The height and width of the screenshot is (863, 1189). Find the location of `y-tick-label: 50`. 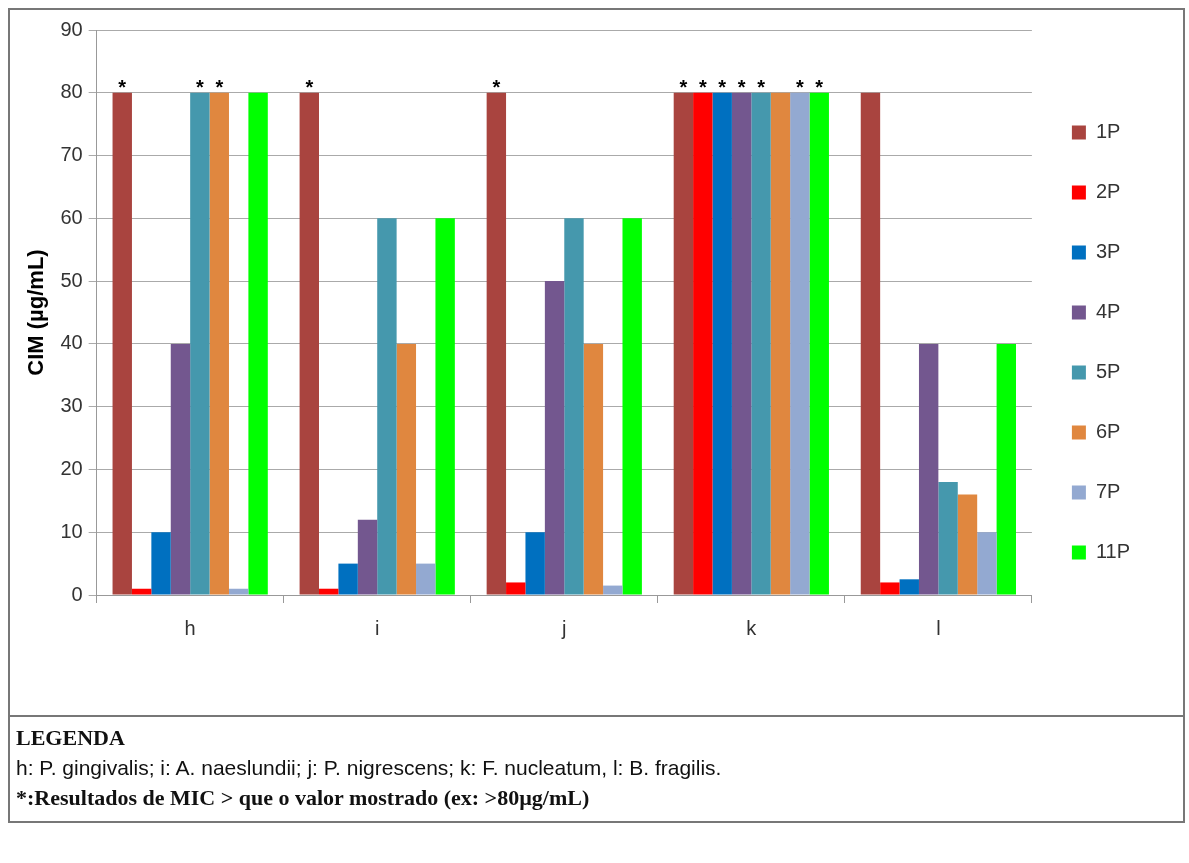

y-tick-label: 50 is located at coordinates (71, 279).